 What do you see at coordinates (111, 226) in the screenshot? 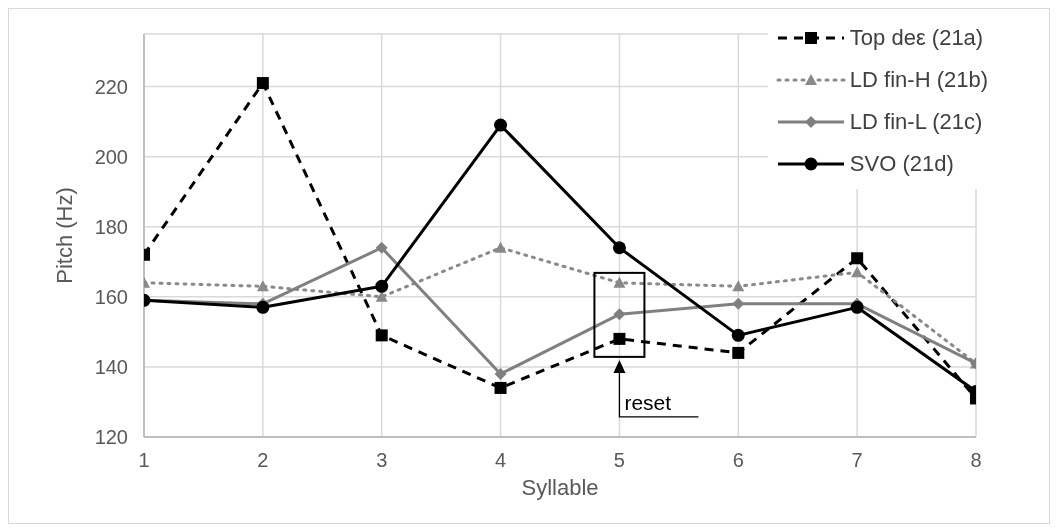
I see `y-tick-label: 180` at bounding box center [111, 226].